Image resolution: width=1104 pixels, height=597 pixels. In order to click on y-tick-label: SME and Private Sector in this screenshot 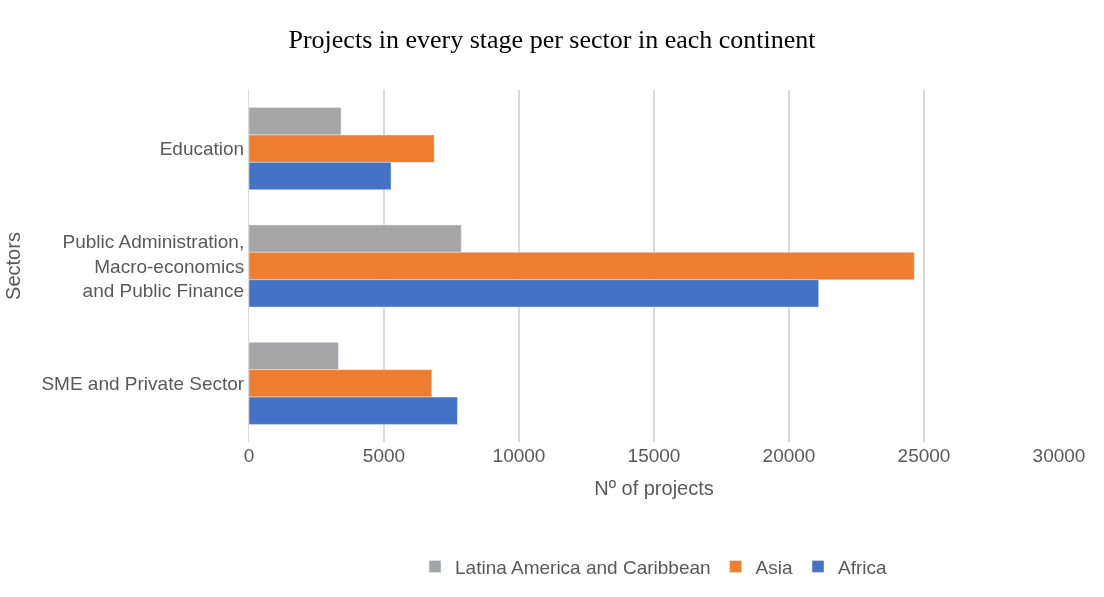, I will do `click(143, 383)`.